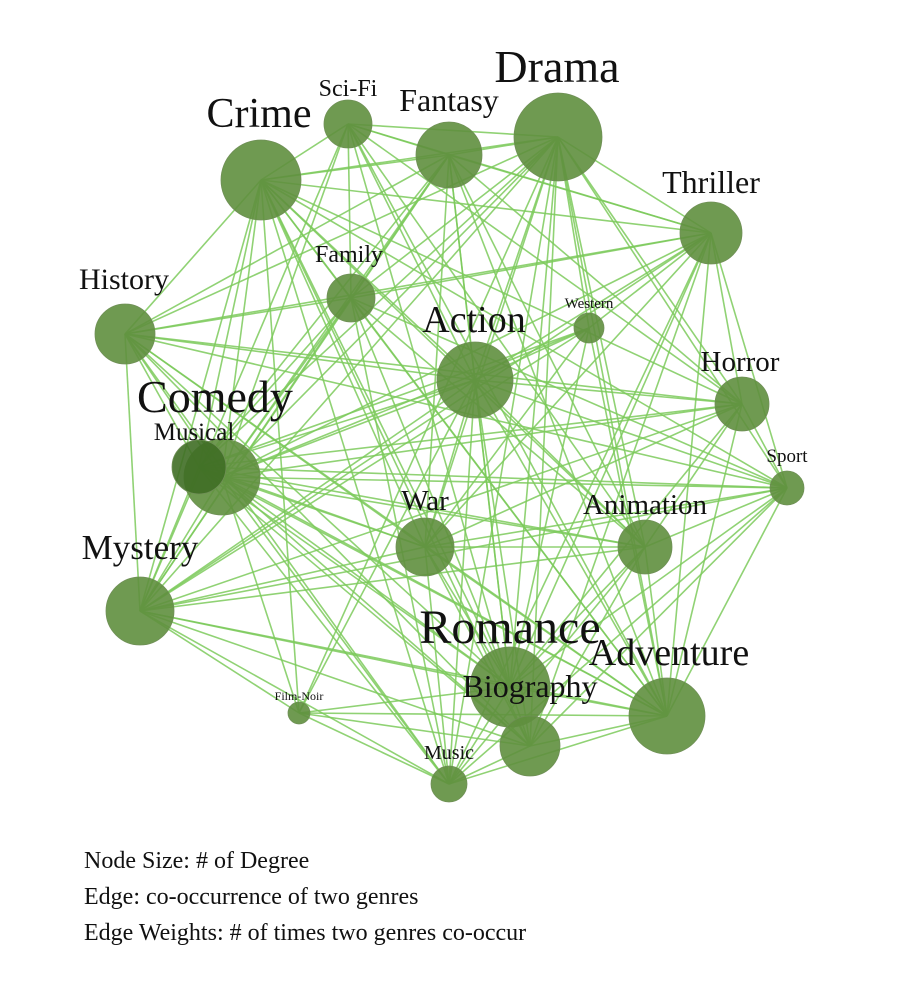  Describe the element at coordinates (197, 861) in the screenshot. I see `legend-node-size: Node Size: # of Degree` at that location.